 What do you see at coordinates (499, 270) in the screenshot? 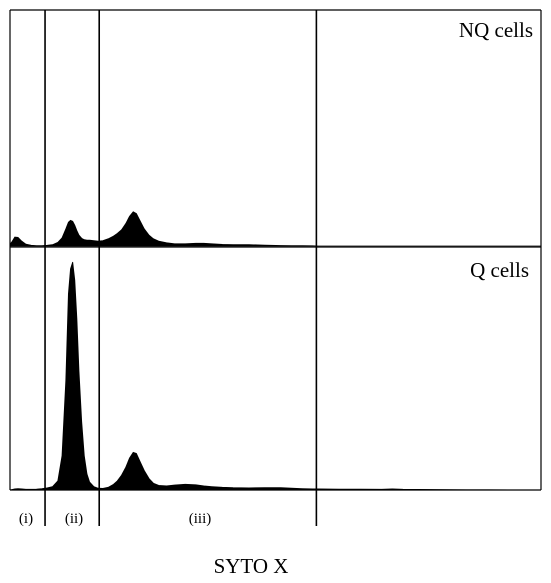
I see `series-label-q-cells: Q cells` at bounding box center [499, 270].